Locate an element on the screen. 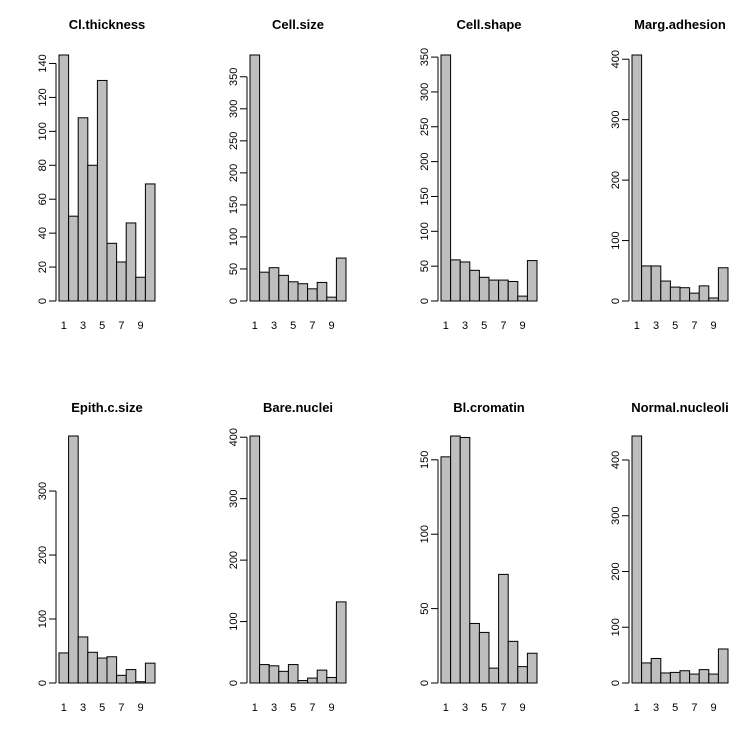  panel-title: Cell.size is located at coordinates (298, 24).